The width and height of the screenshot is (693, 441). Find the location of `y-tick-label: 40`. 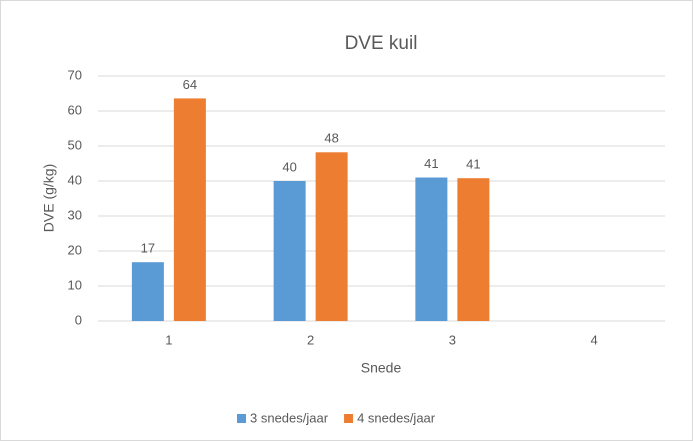

y-tick-label: 40 is located at coordinates (75, 179).